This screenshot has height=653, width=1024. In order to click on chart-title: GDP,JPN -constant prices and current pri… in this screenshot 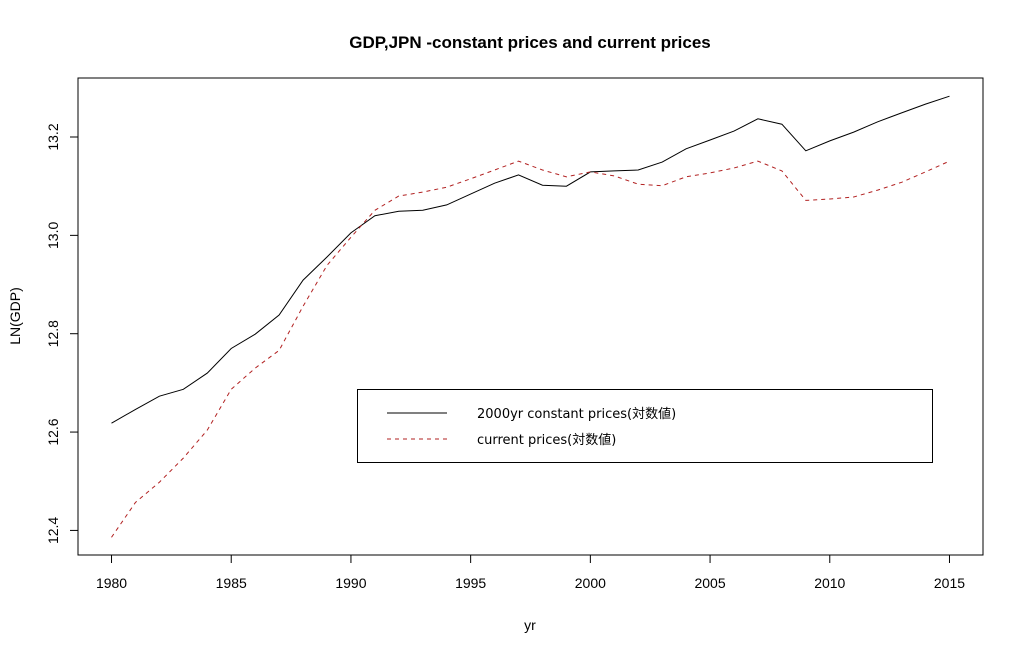, I will do `click(530, 42)`.